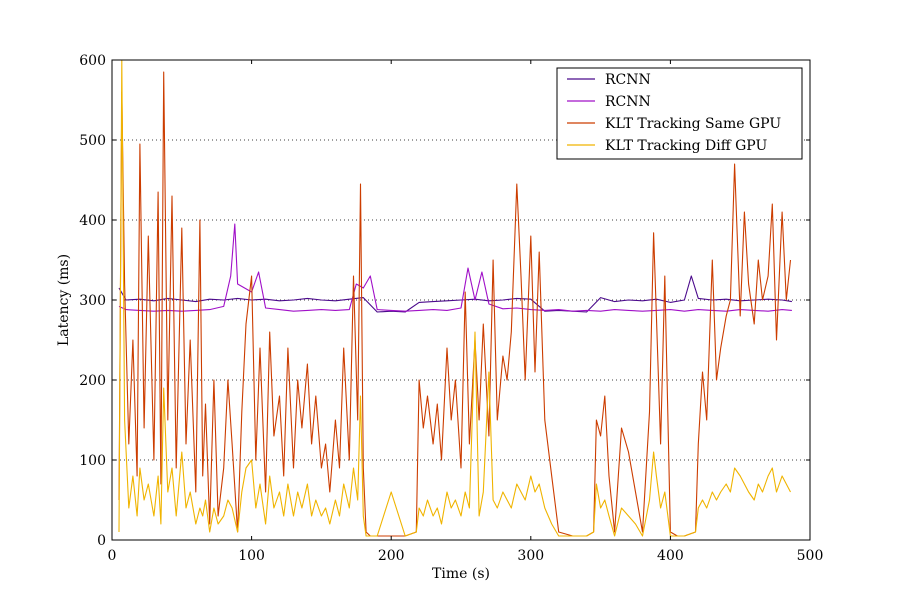 The width and height of the screenshot is (900, 605). I want to click on y-tick-label: 200, so click(92, 381).